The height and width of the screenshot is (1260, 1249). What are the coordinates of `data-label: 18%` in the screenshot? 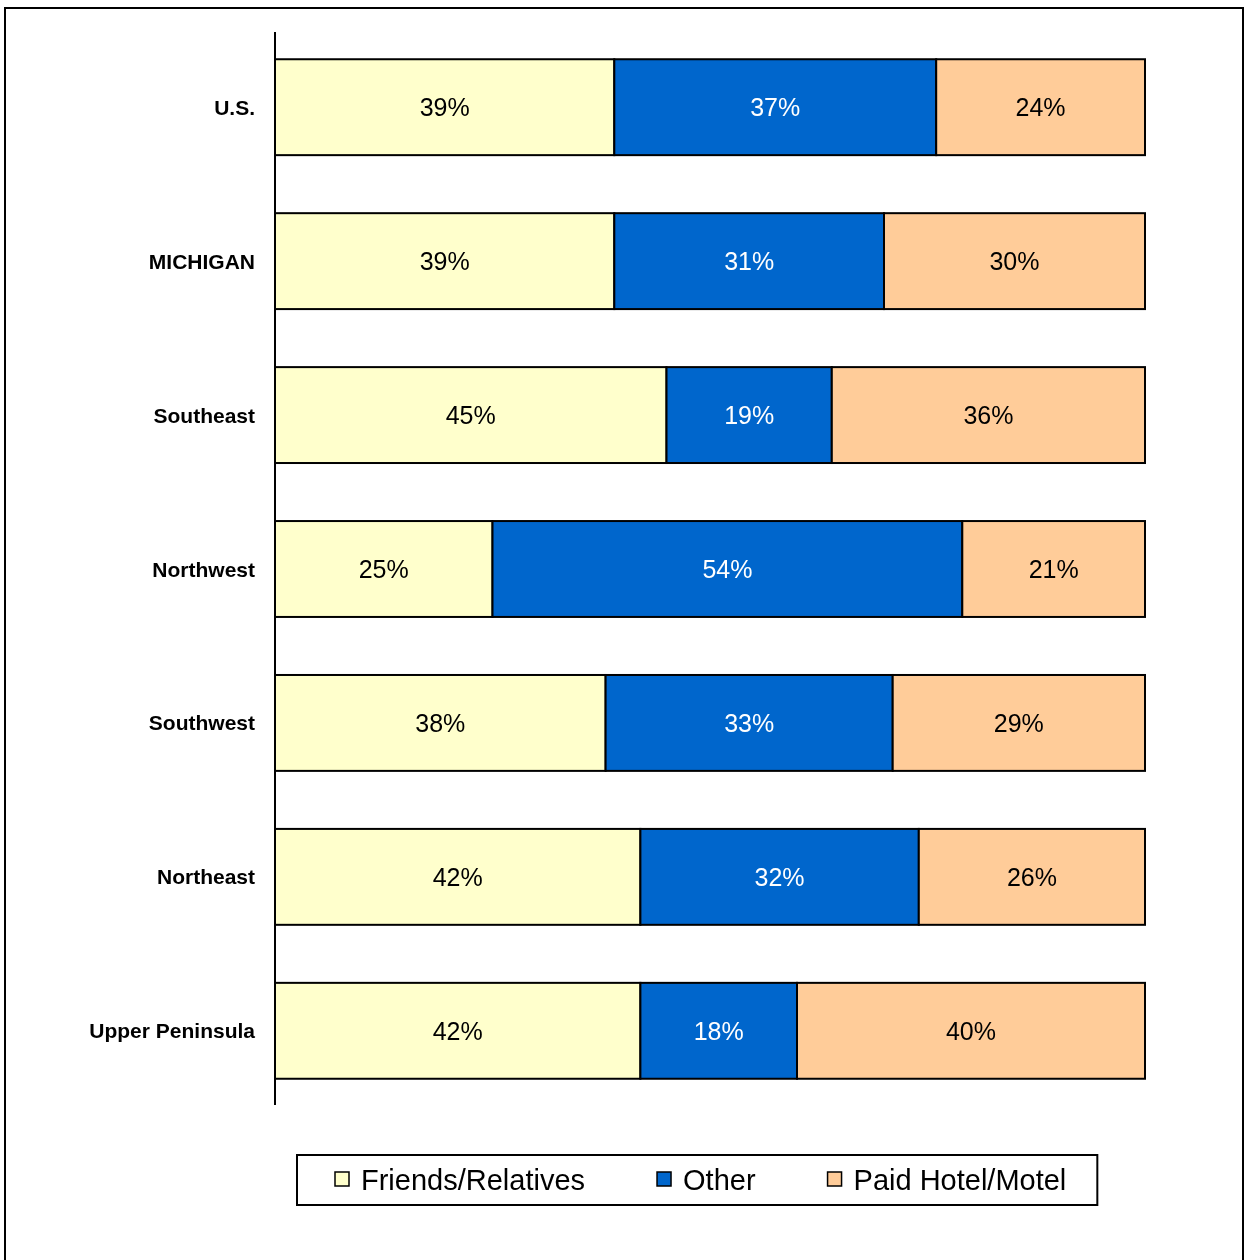 It's located at (718, 1030).